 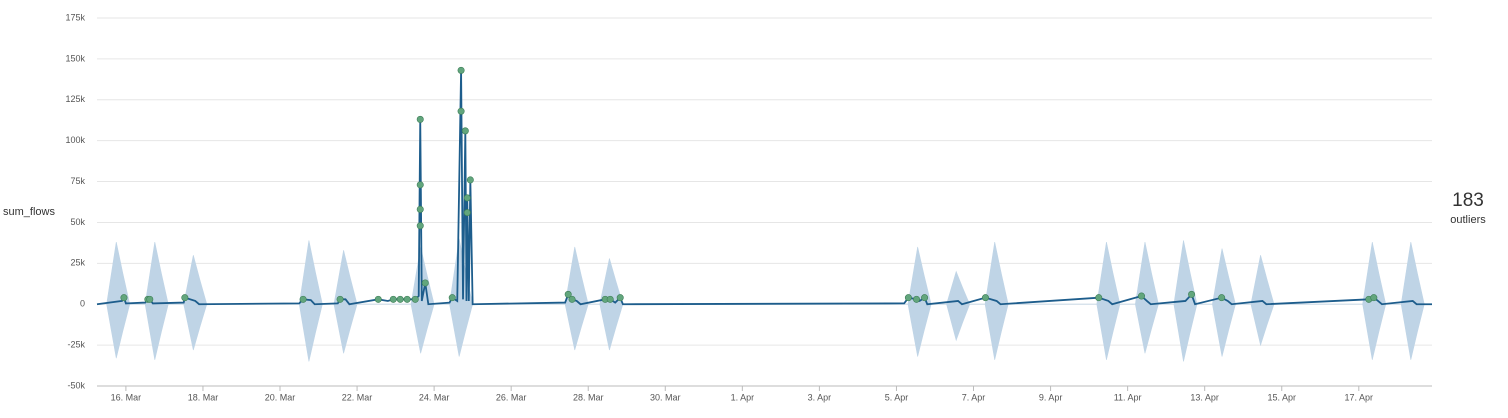 I want to click on y-tick-label: 100k, so click(x=75, y=140).